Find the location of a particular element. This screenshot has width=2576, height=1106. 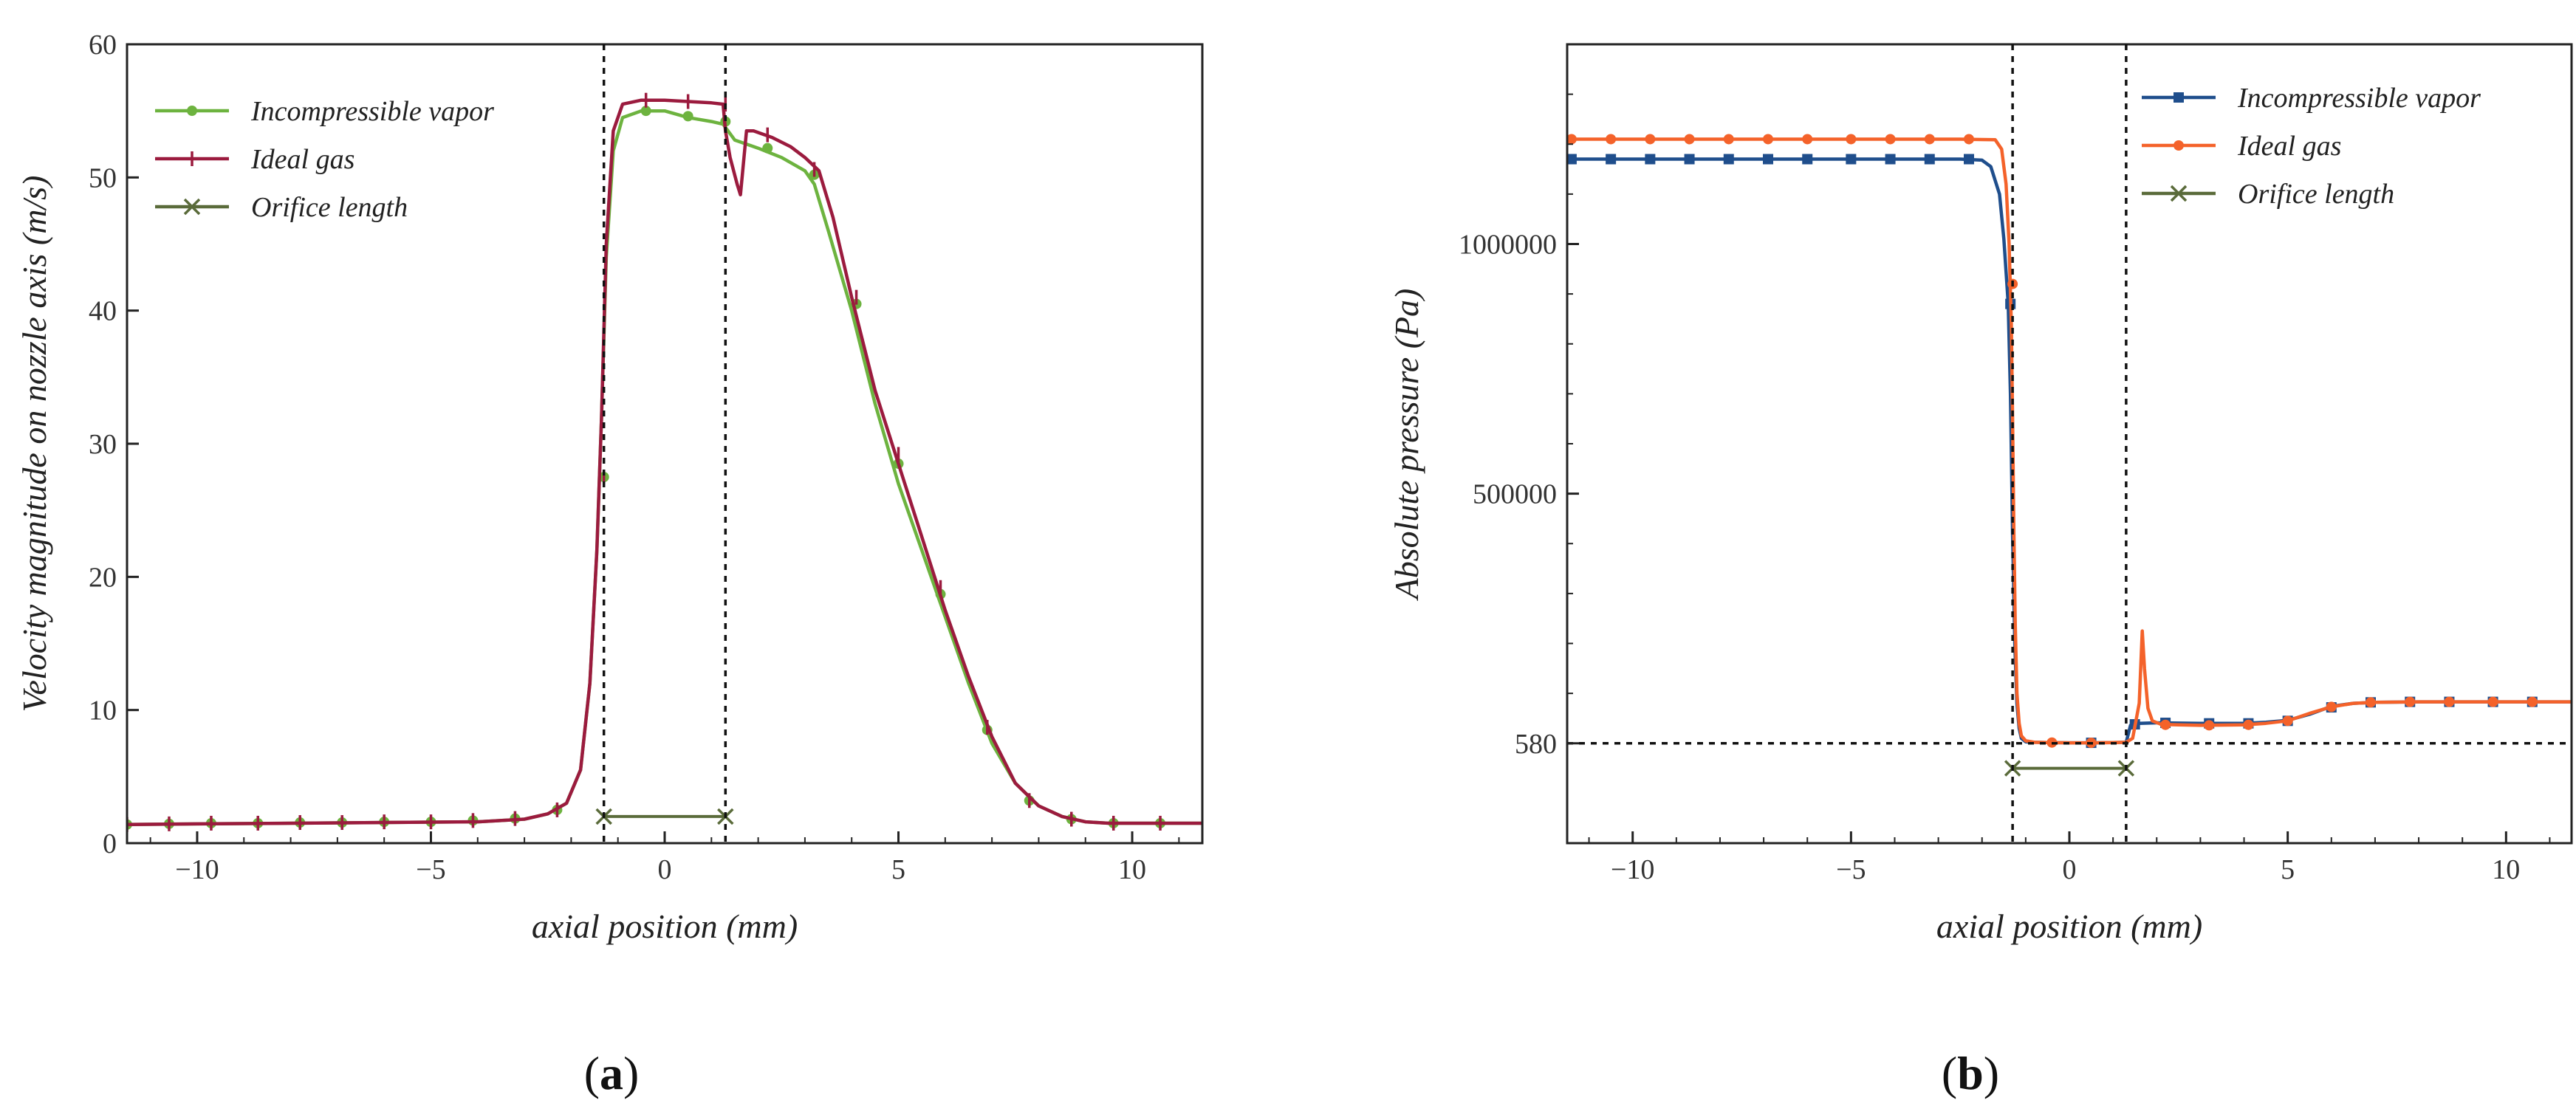

chart-a-ytick-label: 0 is located at coordinates (110, 843).